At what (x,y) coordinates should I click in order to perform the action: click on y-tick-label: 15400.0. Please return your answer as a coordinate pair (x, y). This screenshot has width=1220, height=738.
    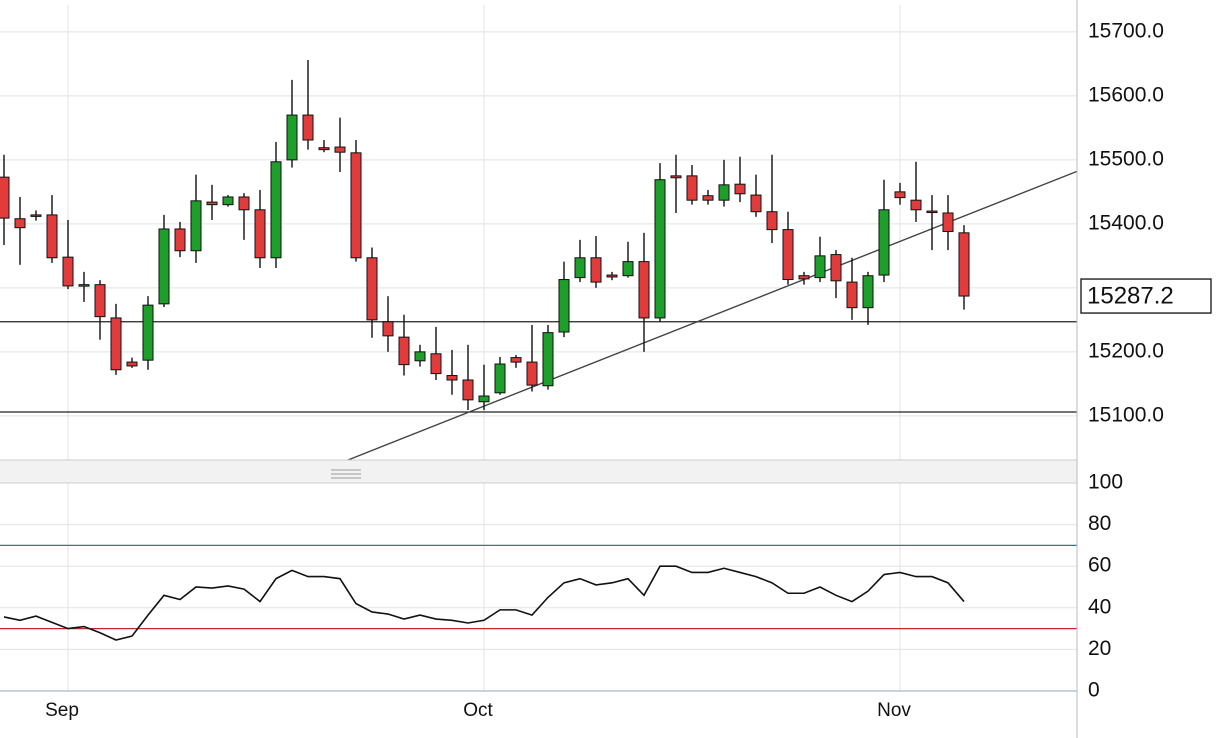
    Looking at the image, I should click on (1126, 222).